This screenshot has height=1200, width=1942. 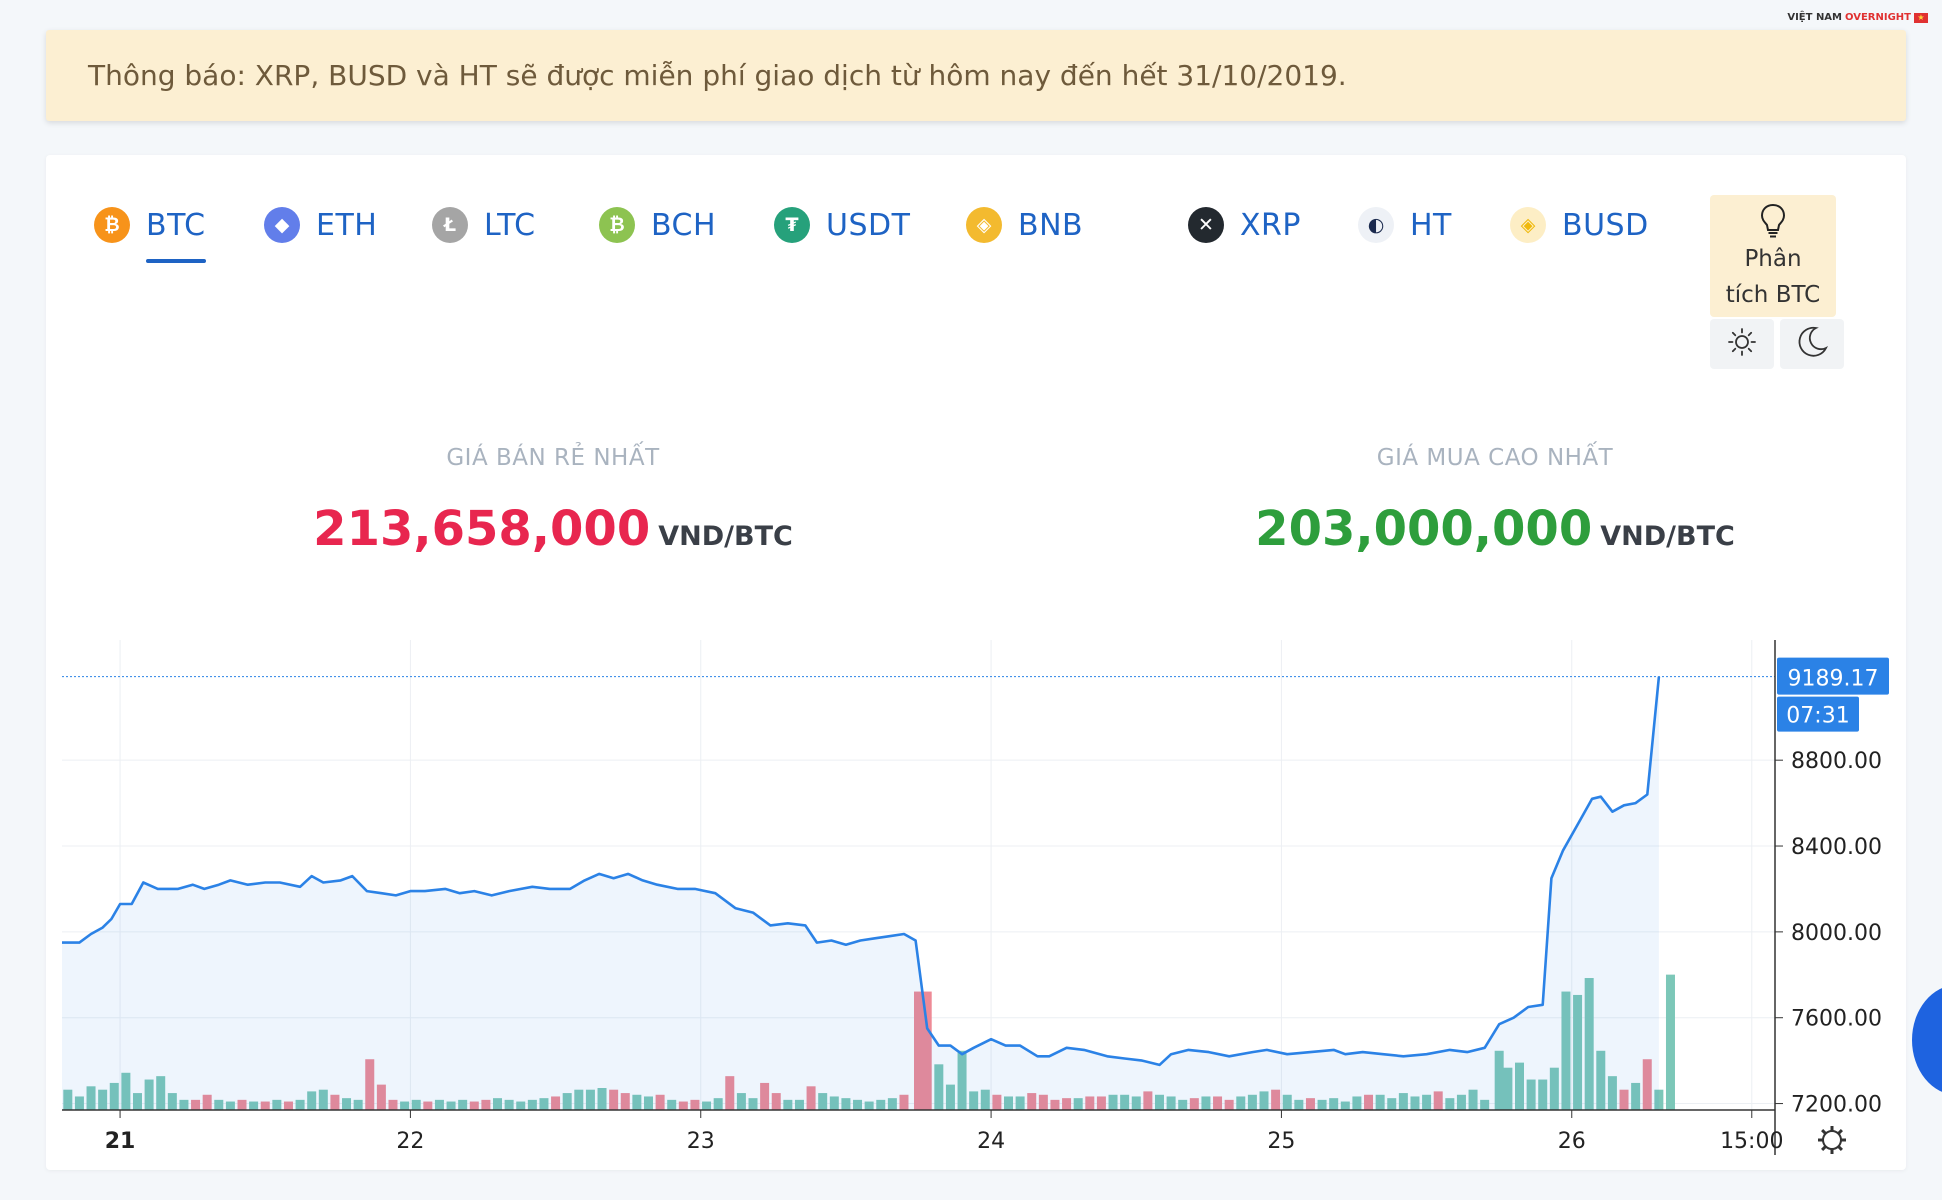 What do you see at coordinates (1751, 1141) in the screenshot?
I see `x-tick-label: 15:00` at bounding box center [1751, 1141].